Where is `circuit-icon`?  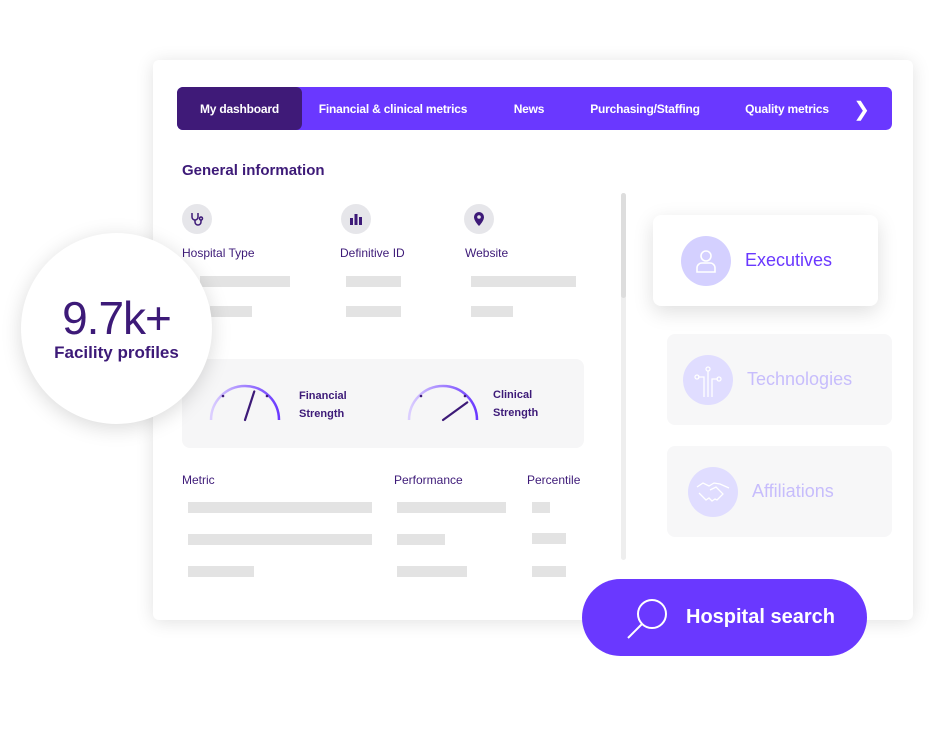
circuit-icon is located at coordinates (708, 379).